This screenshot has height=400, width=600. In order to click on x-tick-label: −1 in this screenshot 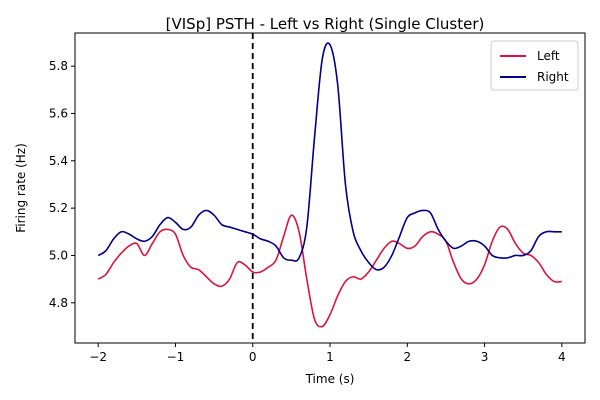, I will do `click(176, 357)`.